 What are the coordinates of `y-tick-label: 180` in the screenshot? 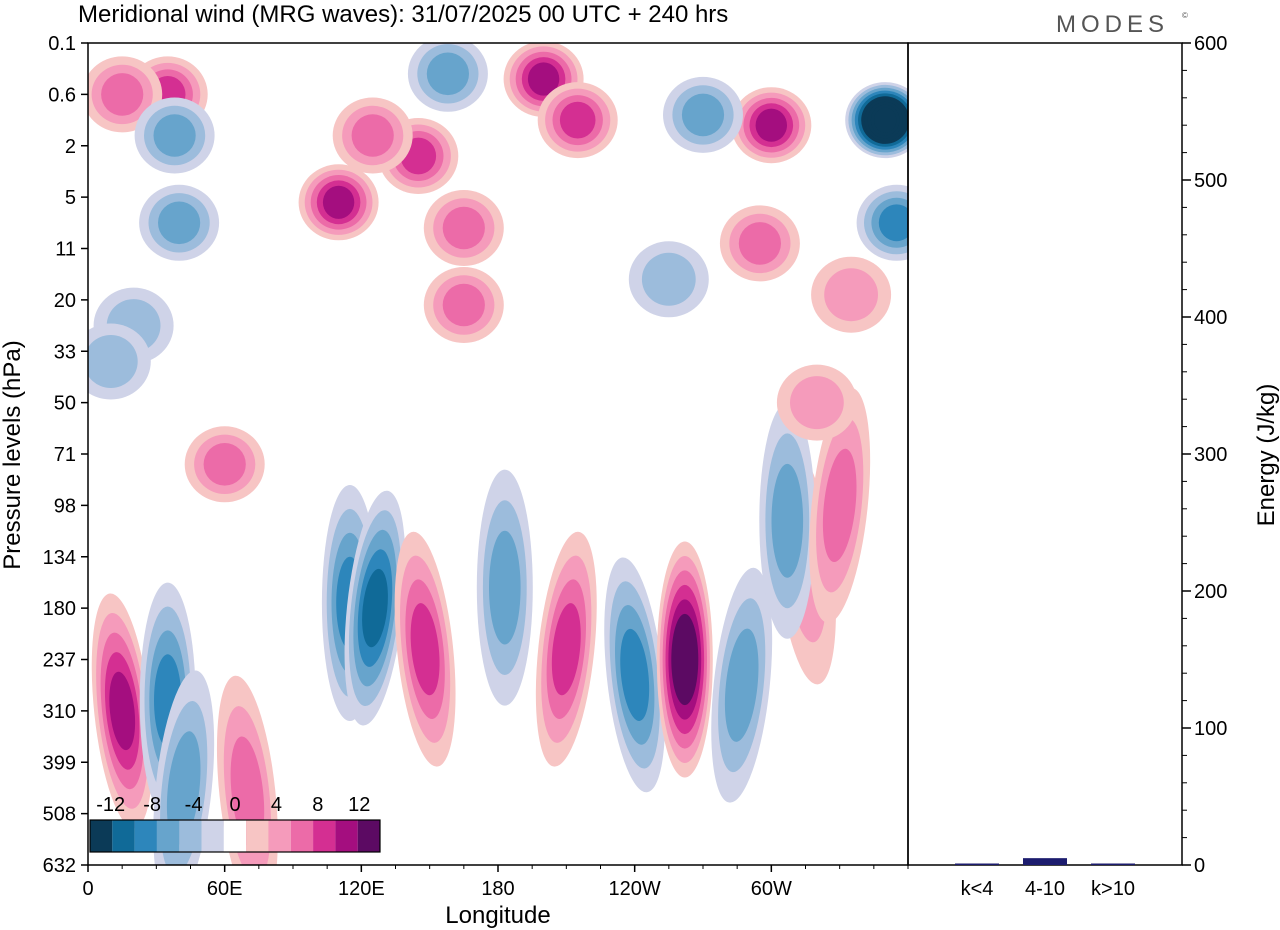 It's located at (59, 609).